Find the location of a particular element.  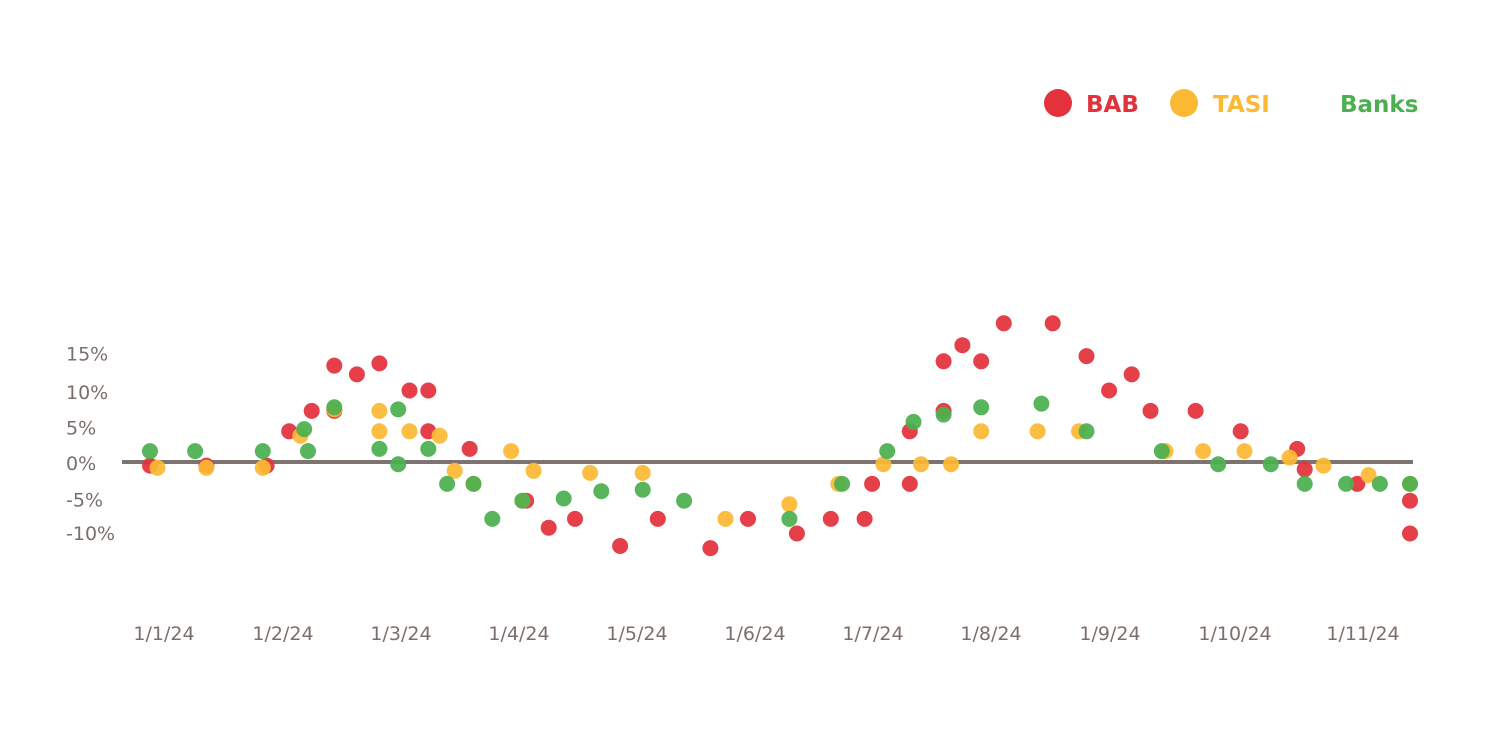

y-tick-label: 10% is located at coordinates (87, 393).